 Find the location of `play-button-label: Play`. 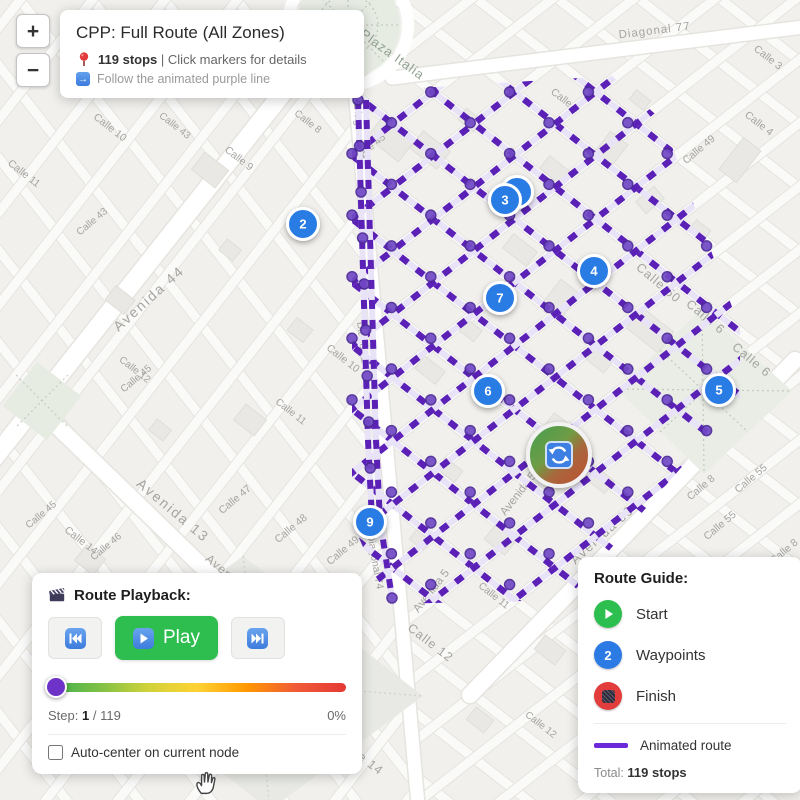

play-button-label: Play is located at coordinates (181, 637).